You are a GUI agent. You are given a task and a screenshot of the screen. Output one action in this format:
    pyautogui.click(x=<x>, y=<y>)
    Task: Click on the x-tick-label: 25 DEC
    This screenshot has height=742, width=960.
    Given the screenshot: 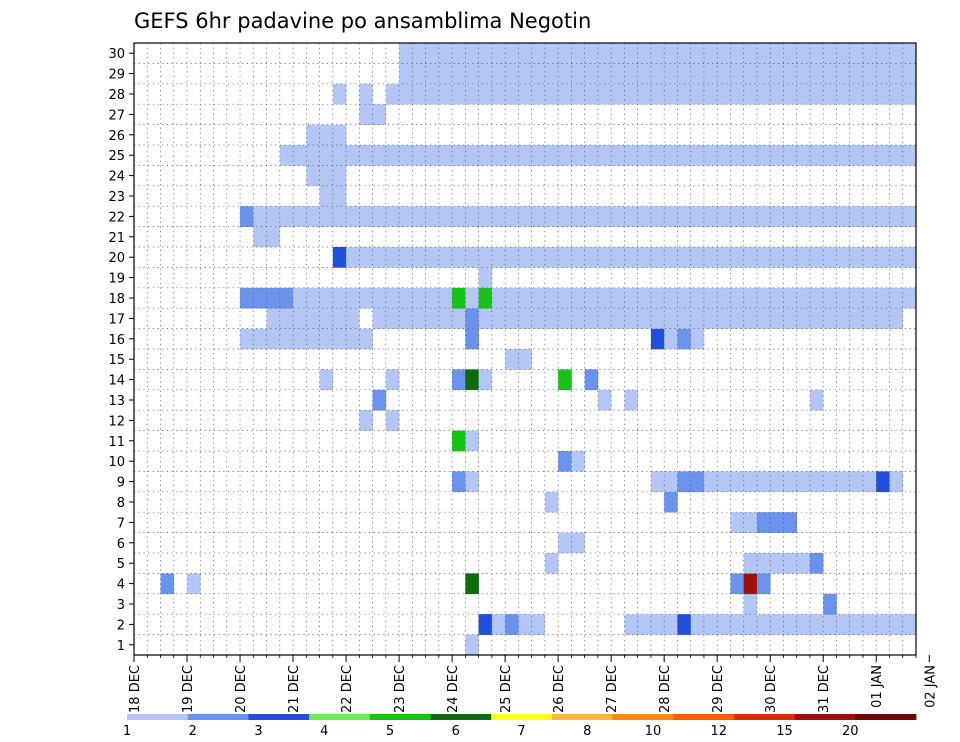 What is the action you would take?
    pyautogui.click(x=506, y=689)
    